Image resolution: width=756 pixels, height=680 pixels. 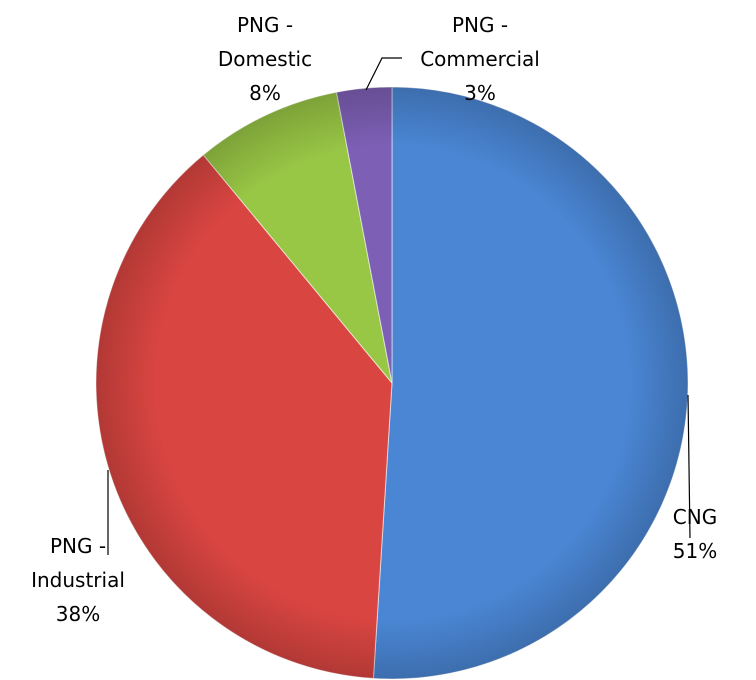 I want to click on label-value: 3%, so click(x=480, y=93).